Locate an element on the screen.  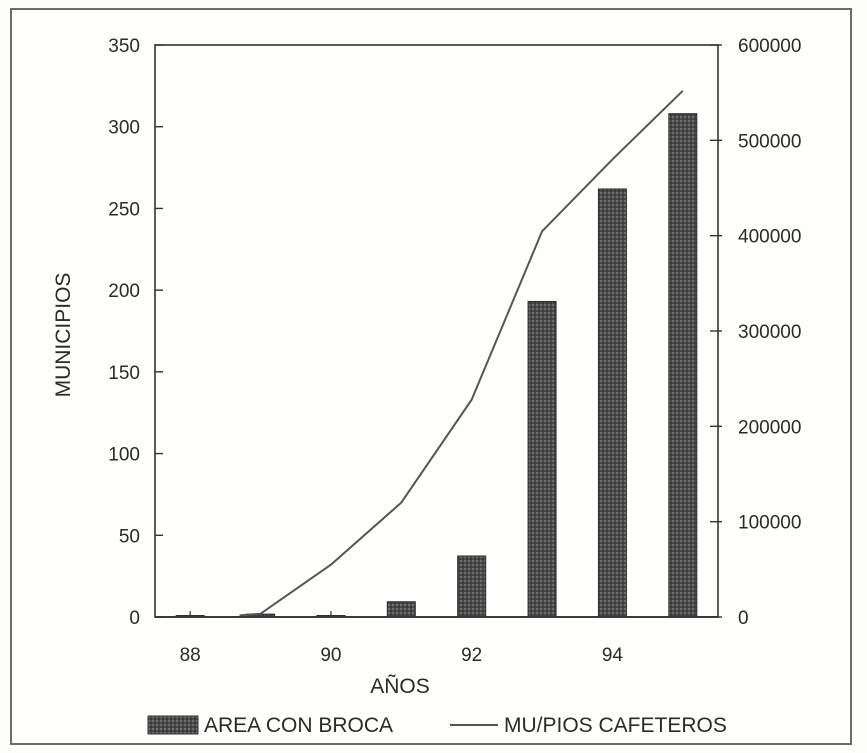
legend-label-area-con-broca: AREA CON BROCA is located at coordinates (298, 725).